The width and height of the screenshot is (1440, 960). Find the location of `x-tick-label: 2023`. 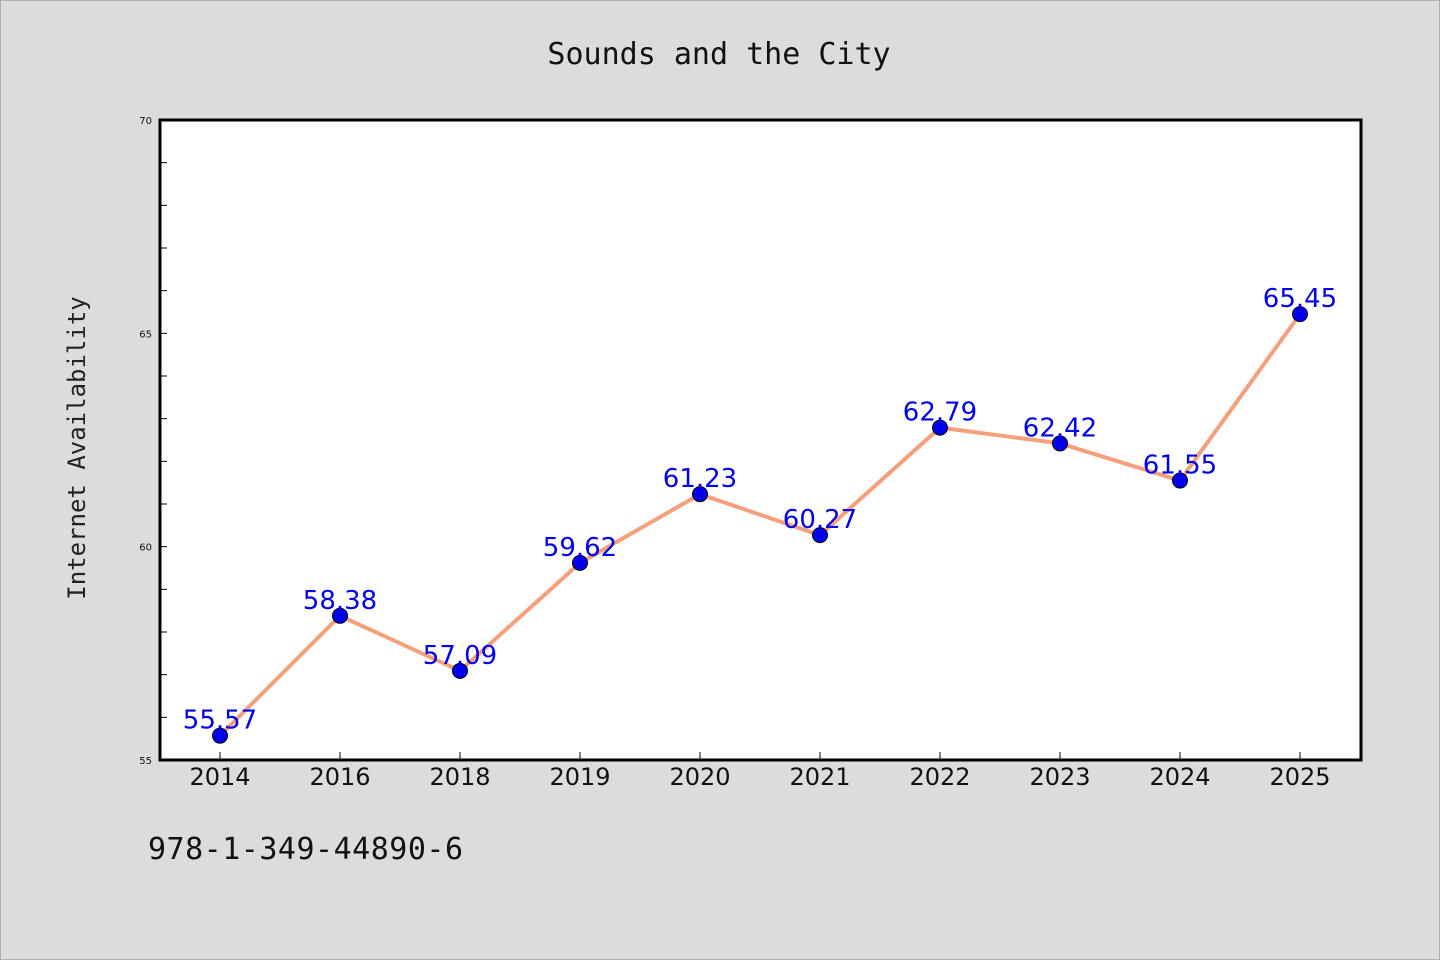

x-tick-label: 2023 is located at coordinates (1059, 777).